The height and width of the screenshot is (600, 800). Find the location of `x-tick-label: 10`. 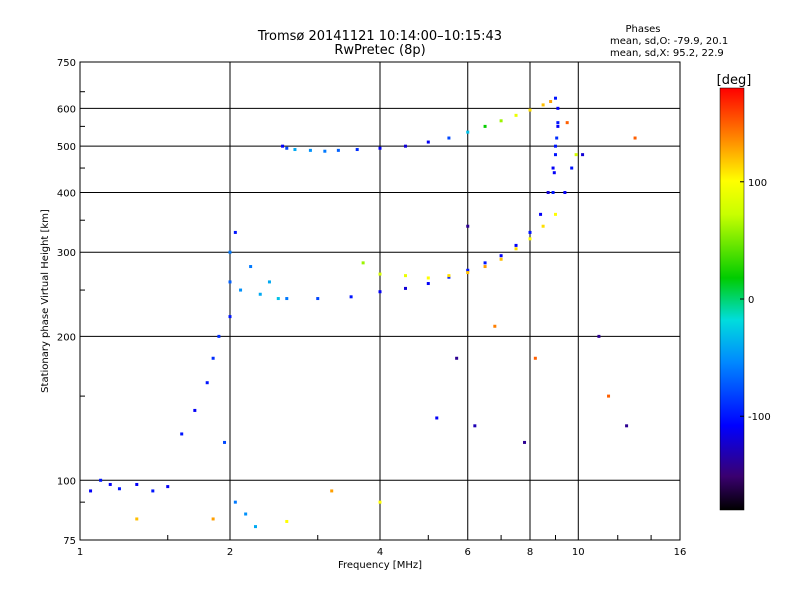

x-tick-label: 10 is located at coordinates (578, 552).